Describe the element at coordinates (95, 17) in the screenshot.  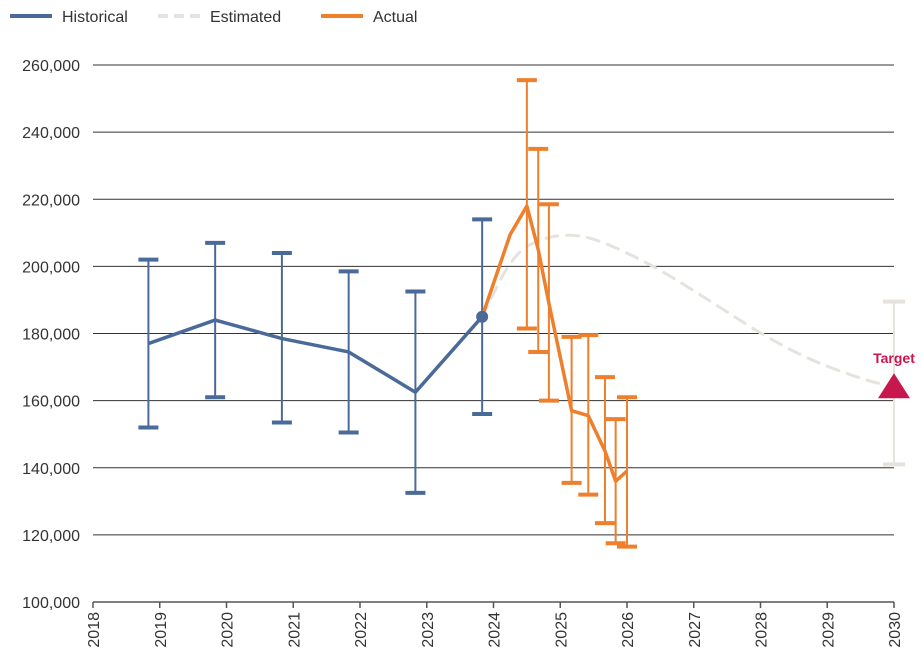
I see `legend-label-historical: Historical` at that location.